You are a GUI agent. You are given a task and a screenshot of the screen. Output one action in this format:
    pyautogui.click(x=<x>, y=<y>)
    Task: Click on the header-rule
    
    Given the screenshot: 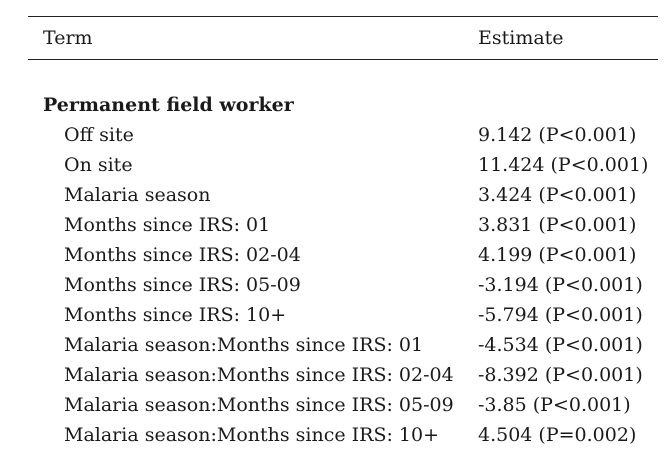 What is the action you would take?
    pyautogui.click(x=343, y=59)
    